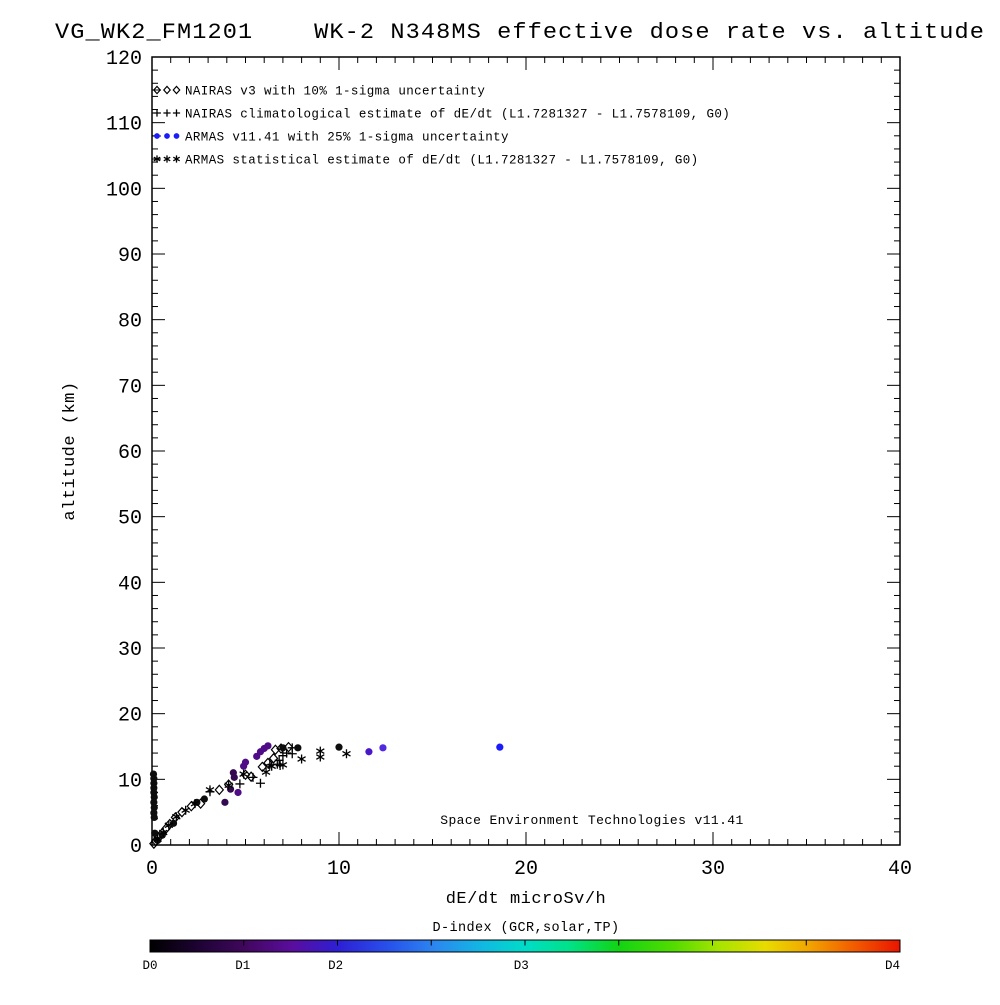 The image size is (1000, 1005). What do you see at coordinates (591, 820) in the screenshot?
I see `watermark-text: Space Environment Technologies v11.41` at bounding box center [591, 820].